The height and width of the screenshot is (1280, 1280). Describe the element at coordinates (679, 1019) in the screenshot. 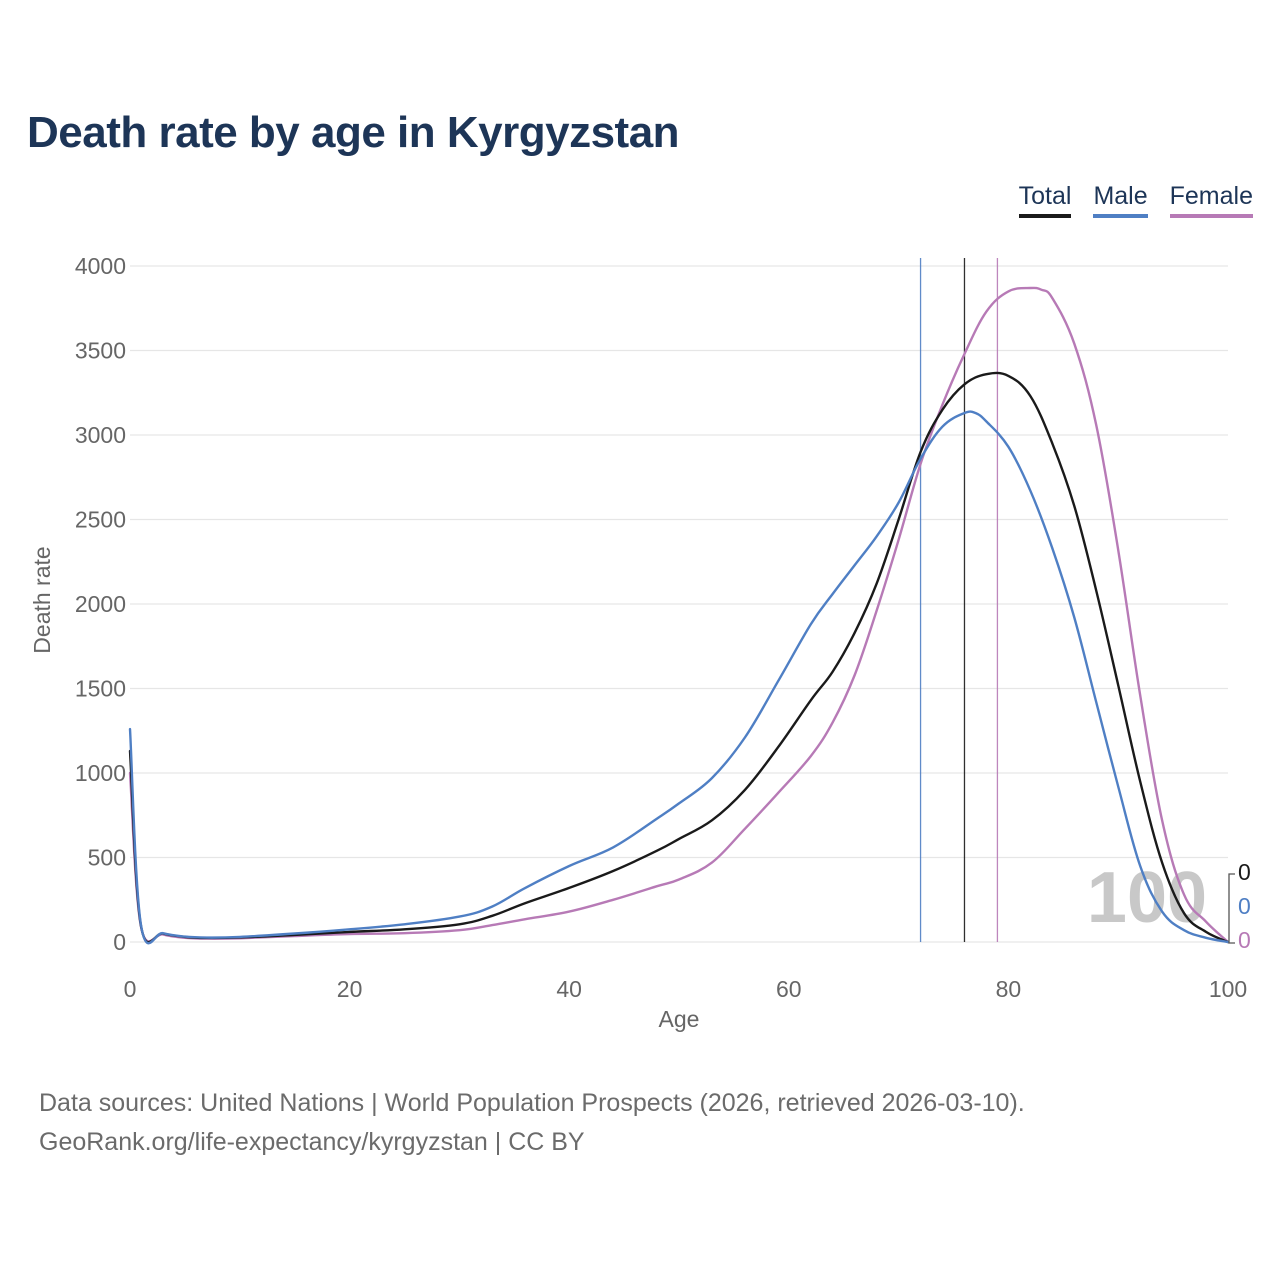

I see `x-axis-title: Age` at that location.